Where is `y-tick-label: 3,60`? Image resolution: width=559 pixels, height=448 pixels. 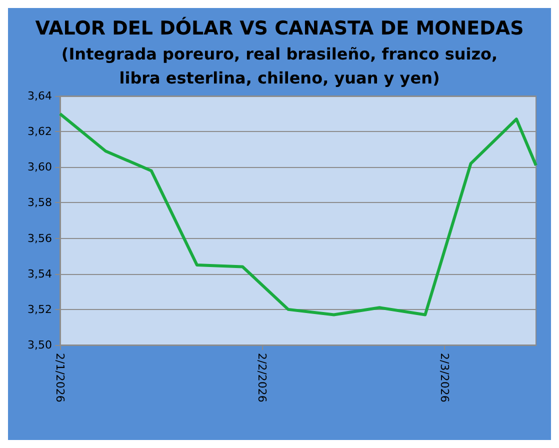 y-tick-label: 3,60 is located at coordinates (40, 167).